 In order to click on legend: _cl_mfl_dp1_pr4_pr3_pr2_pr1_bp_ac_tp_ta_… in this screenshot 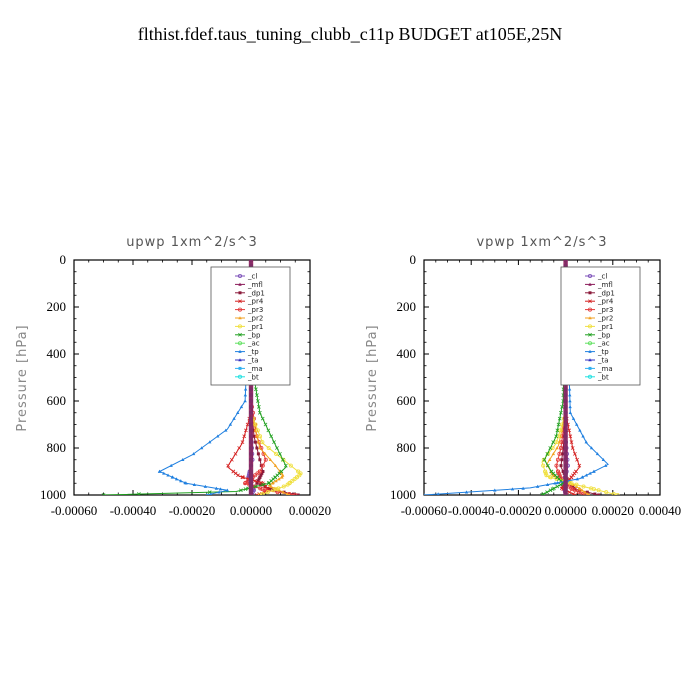, I will do `click(600, 326)`.